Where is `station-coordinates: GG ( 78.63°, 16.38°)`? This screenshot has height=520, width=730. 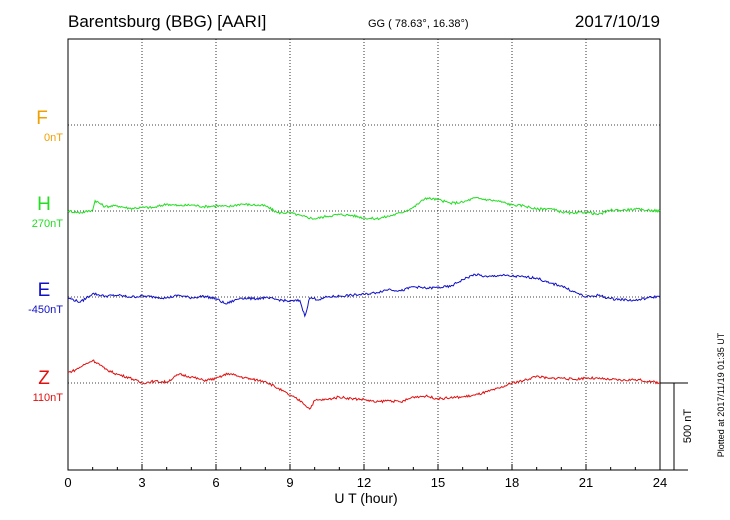 station-coordinates: GG ( 78.63°, 16.38°) is located at coordinates (418, 24).